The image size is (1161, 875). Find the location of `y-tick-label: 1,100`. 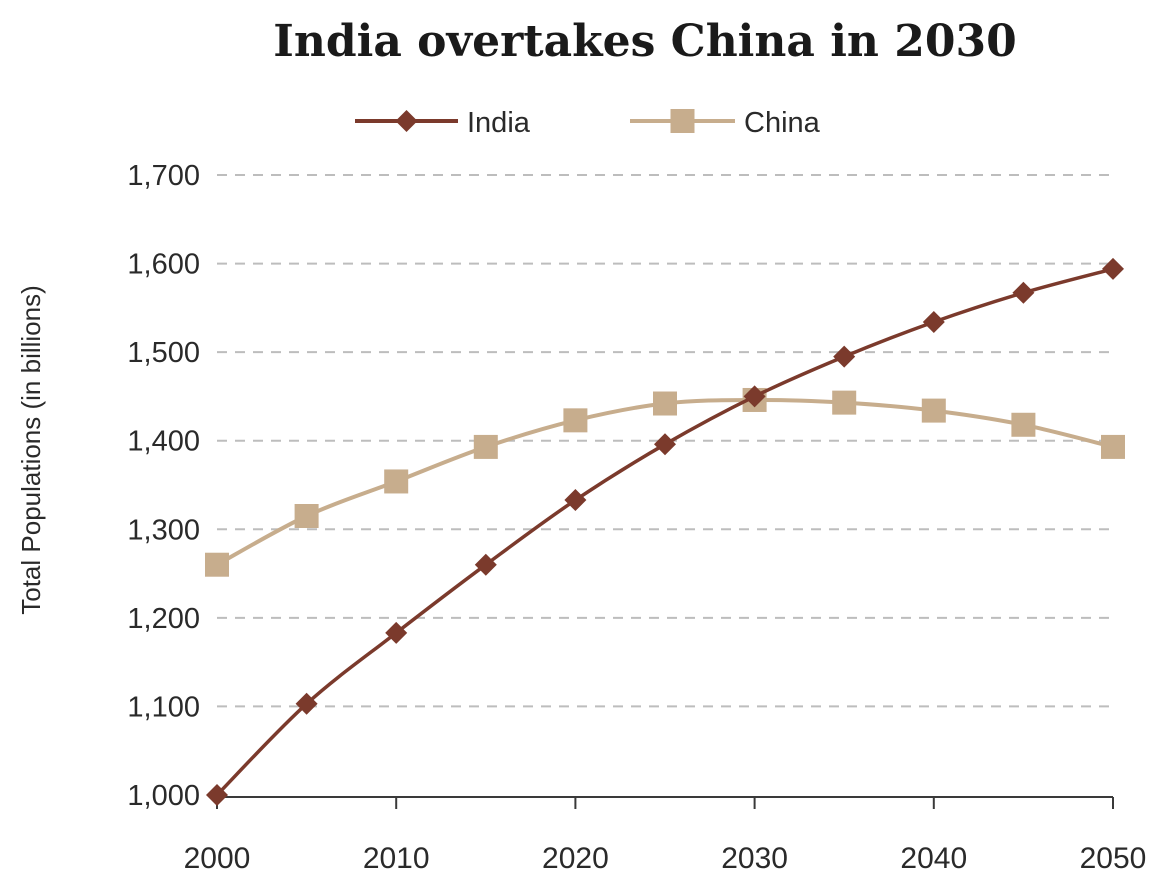

y-tick-label: 1,100 is located at coordinates (163, 707).